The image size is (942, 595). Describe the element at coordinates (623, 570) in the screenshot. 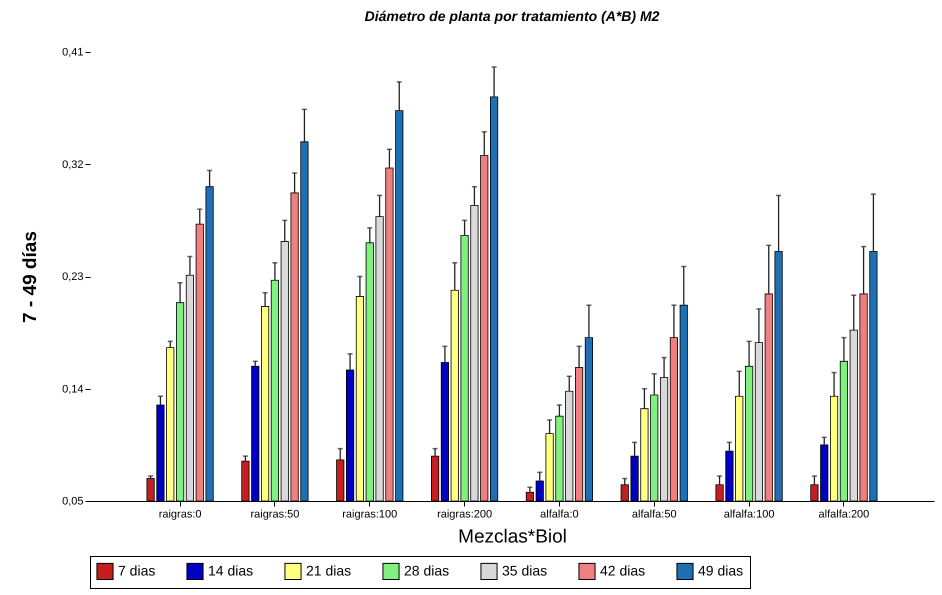

I see `legend-label: 42 dias` at that location.